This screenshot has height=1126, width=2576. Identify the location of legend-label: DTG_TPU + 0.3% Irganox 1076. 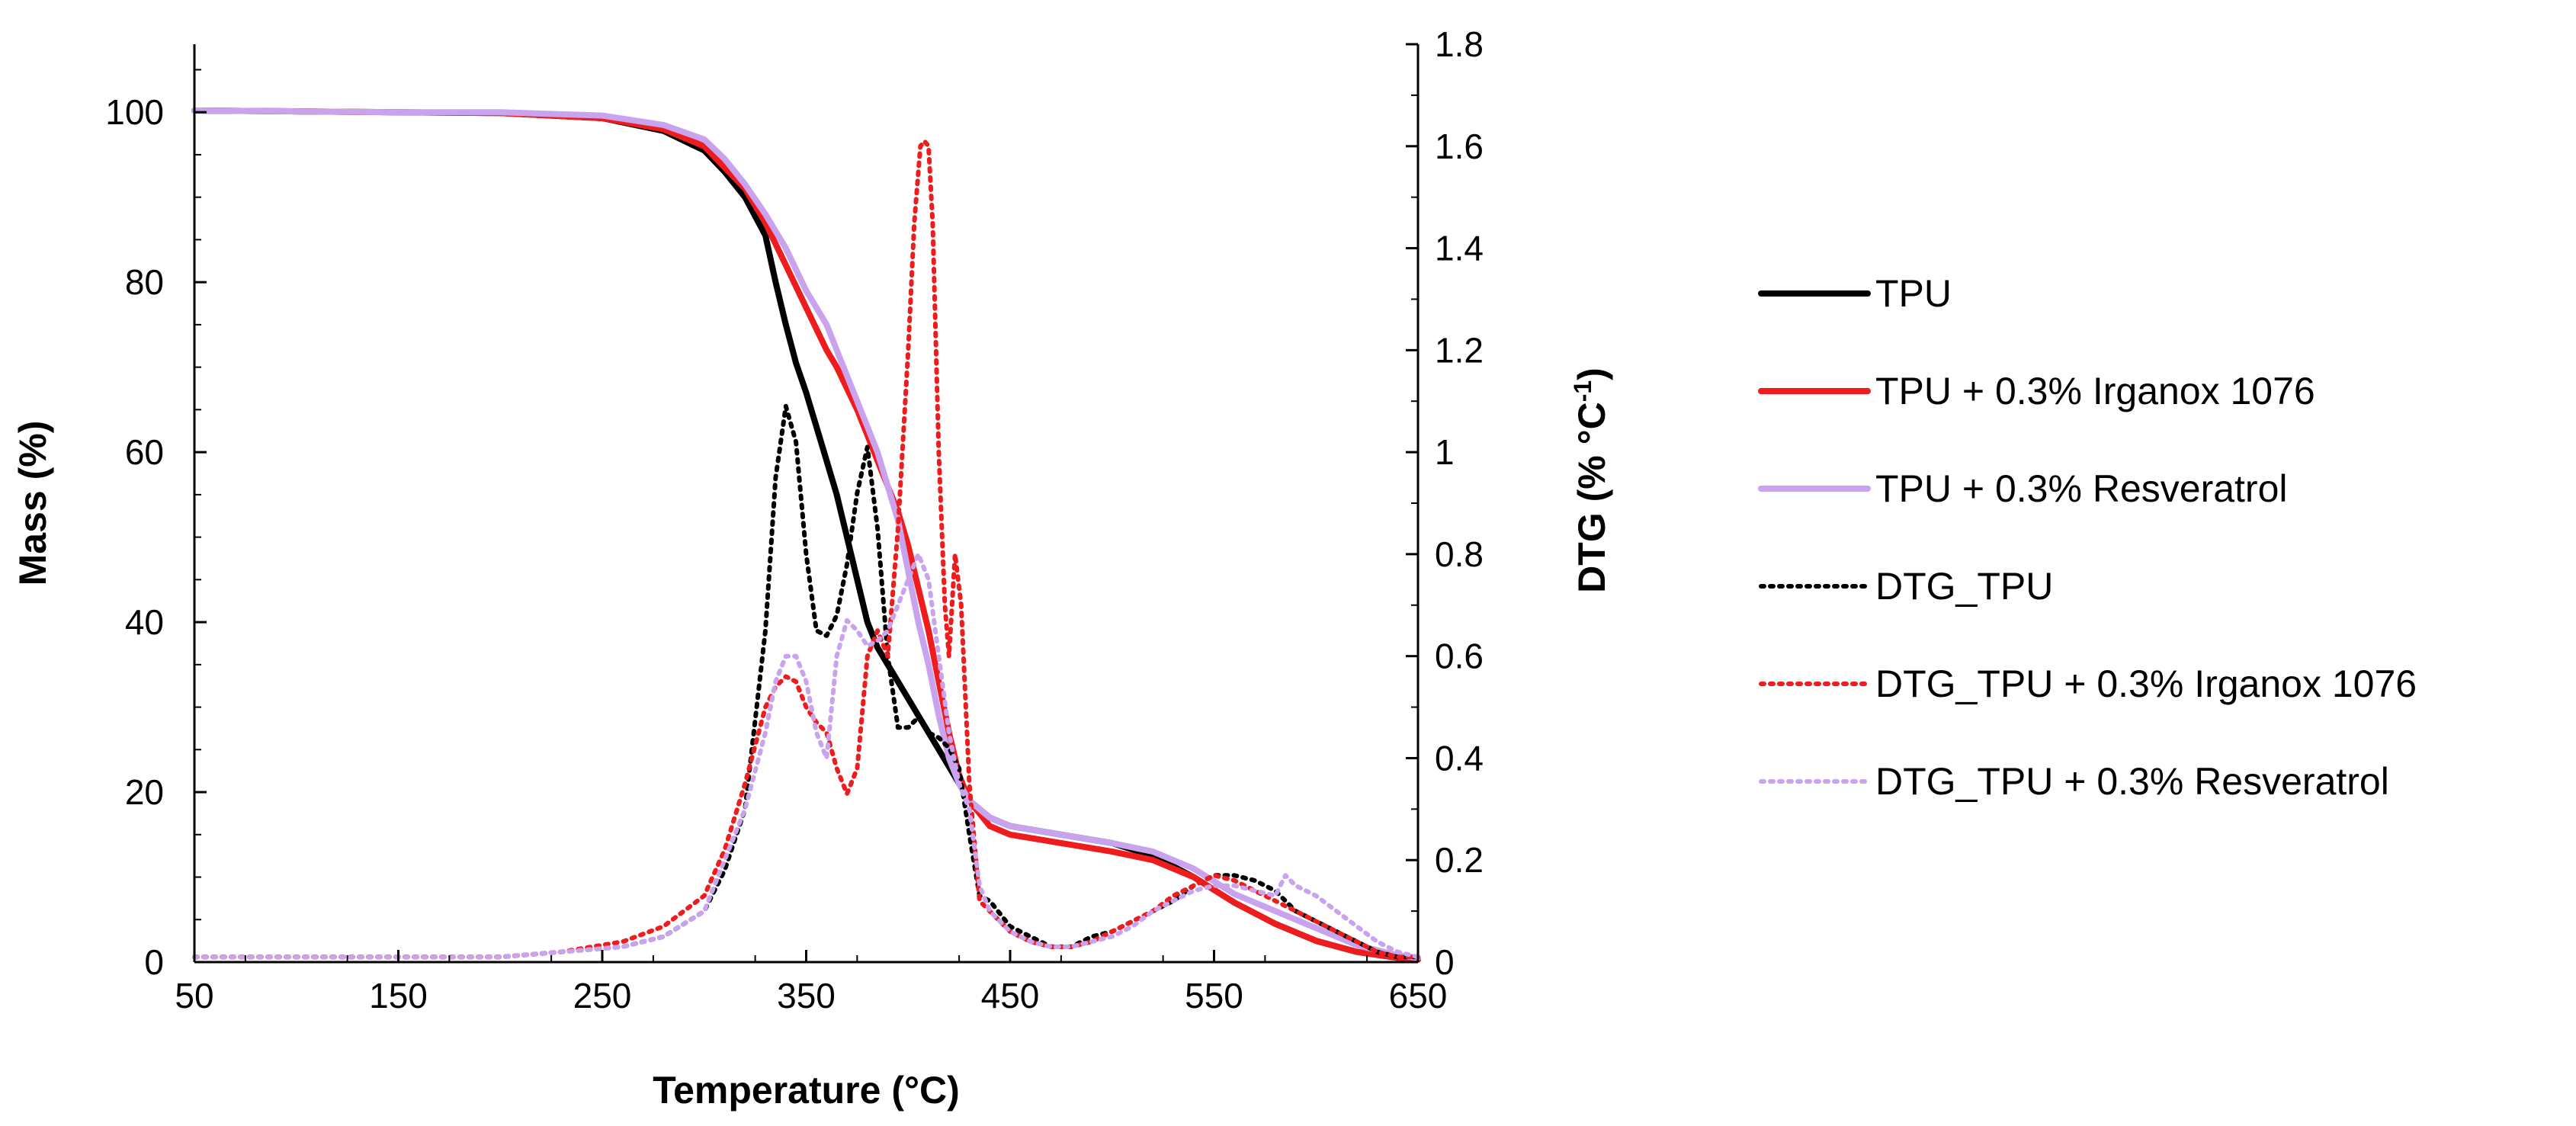
(2146, 683).